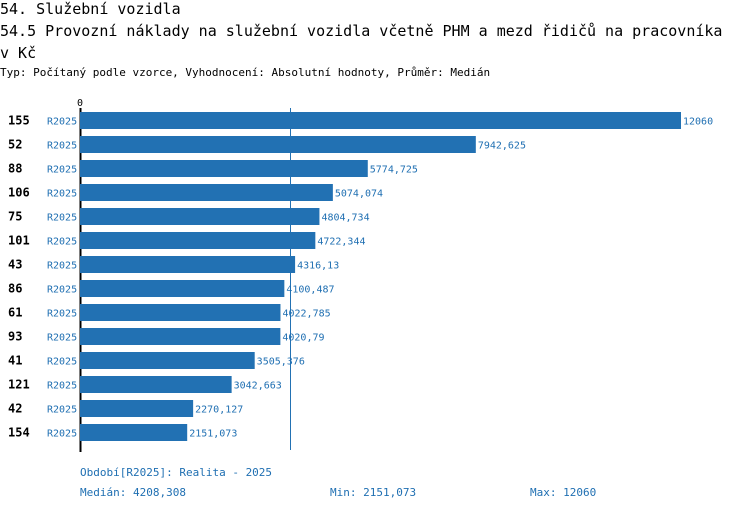 This screenshot has width=750, height=510. Describe the element at coordinates (19, 241) in the screenshot. I see `row-id-label: 101` at that location.